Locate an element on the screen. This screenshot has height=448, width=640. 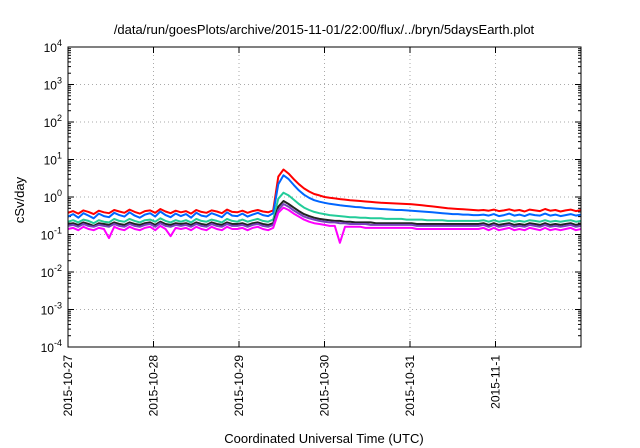
x-tick-label-1: 2015-10-28 is located at coordinates (154, 386).